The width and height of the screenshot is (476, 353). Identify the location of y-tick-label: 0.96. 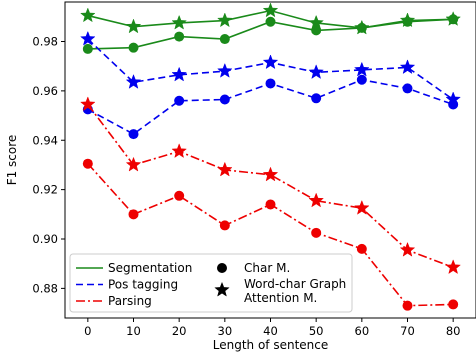
(45, 91).